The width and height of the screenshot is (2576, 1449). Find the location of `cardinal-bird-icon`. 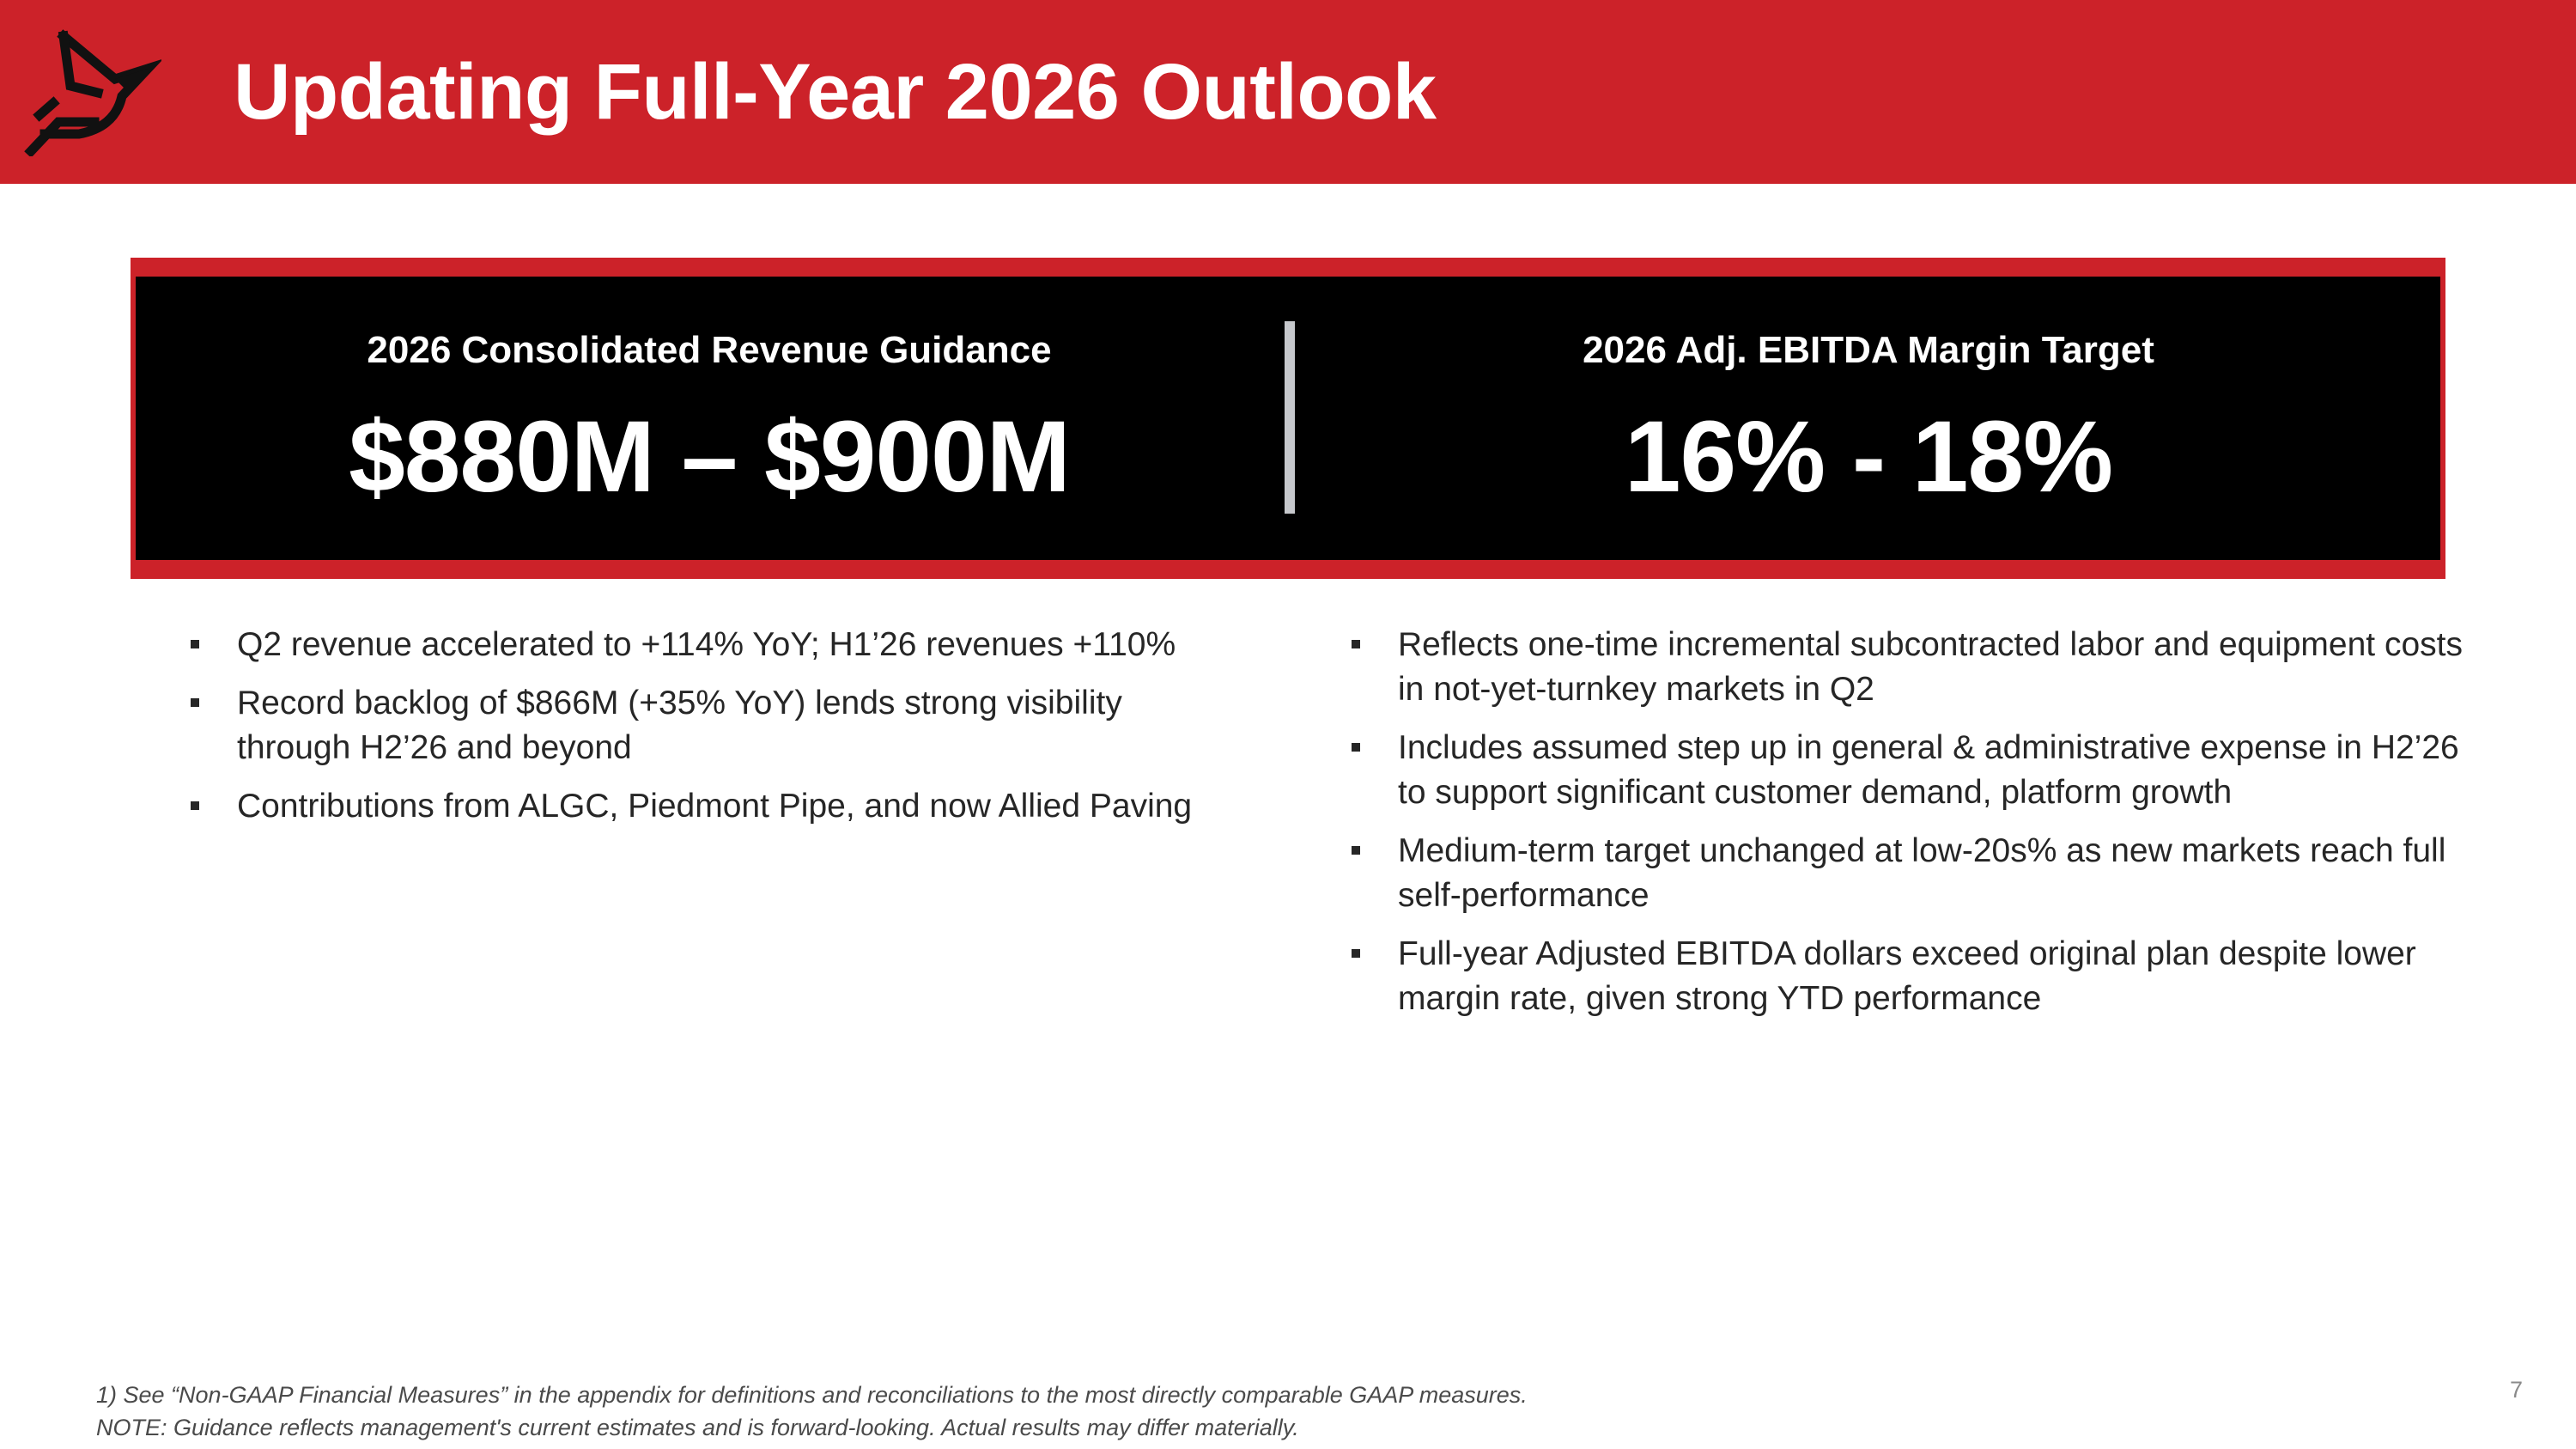

cardinal-bird-icon is located at coordinates (93, 92).